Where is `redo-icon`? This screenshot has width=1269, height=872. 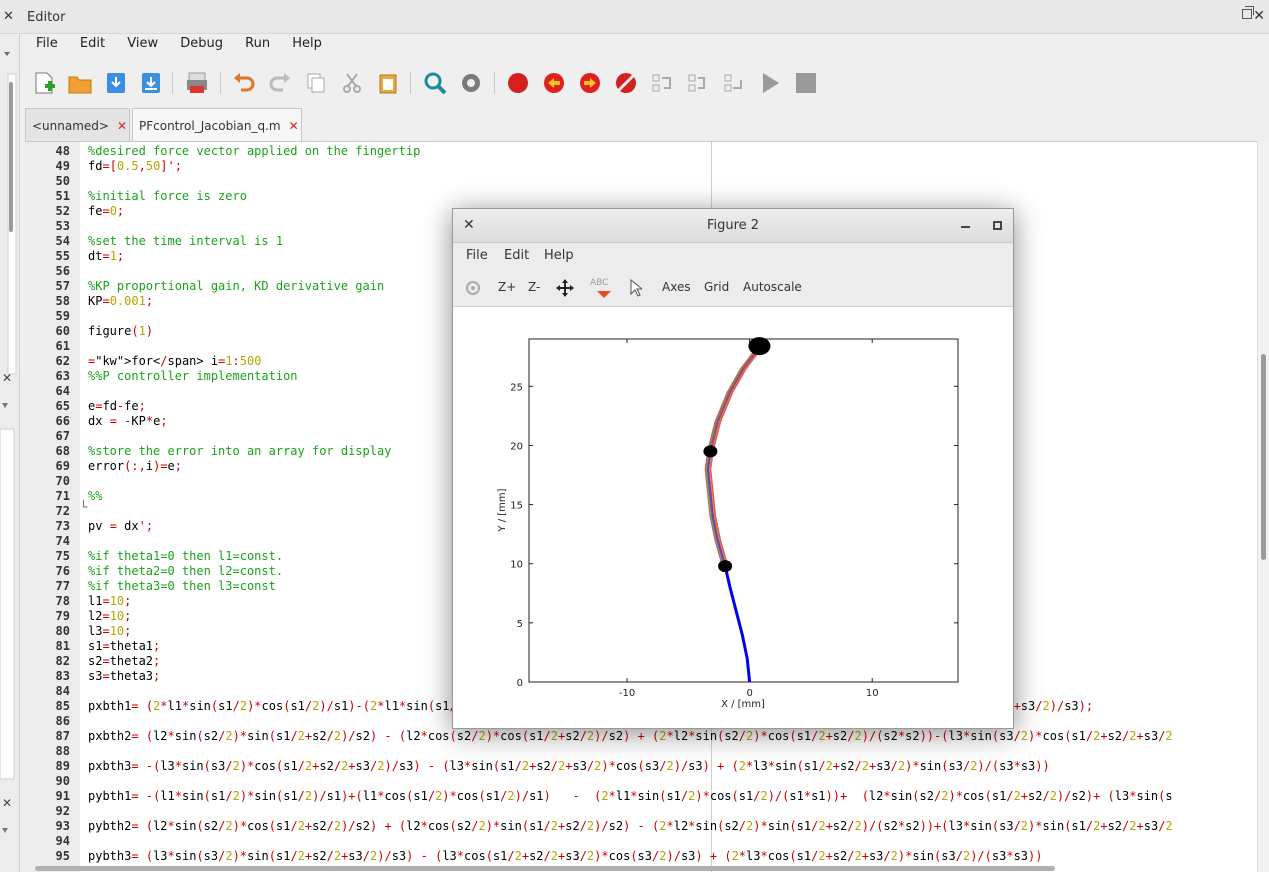
redo-icon is located at coordinates (280, 83).